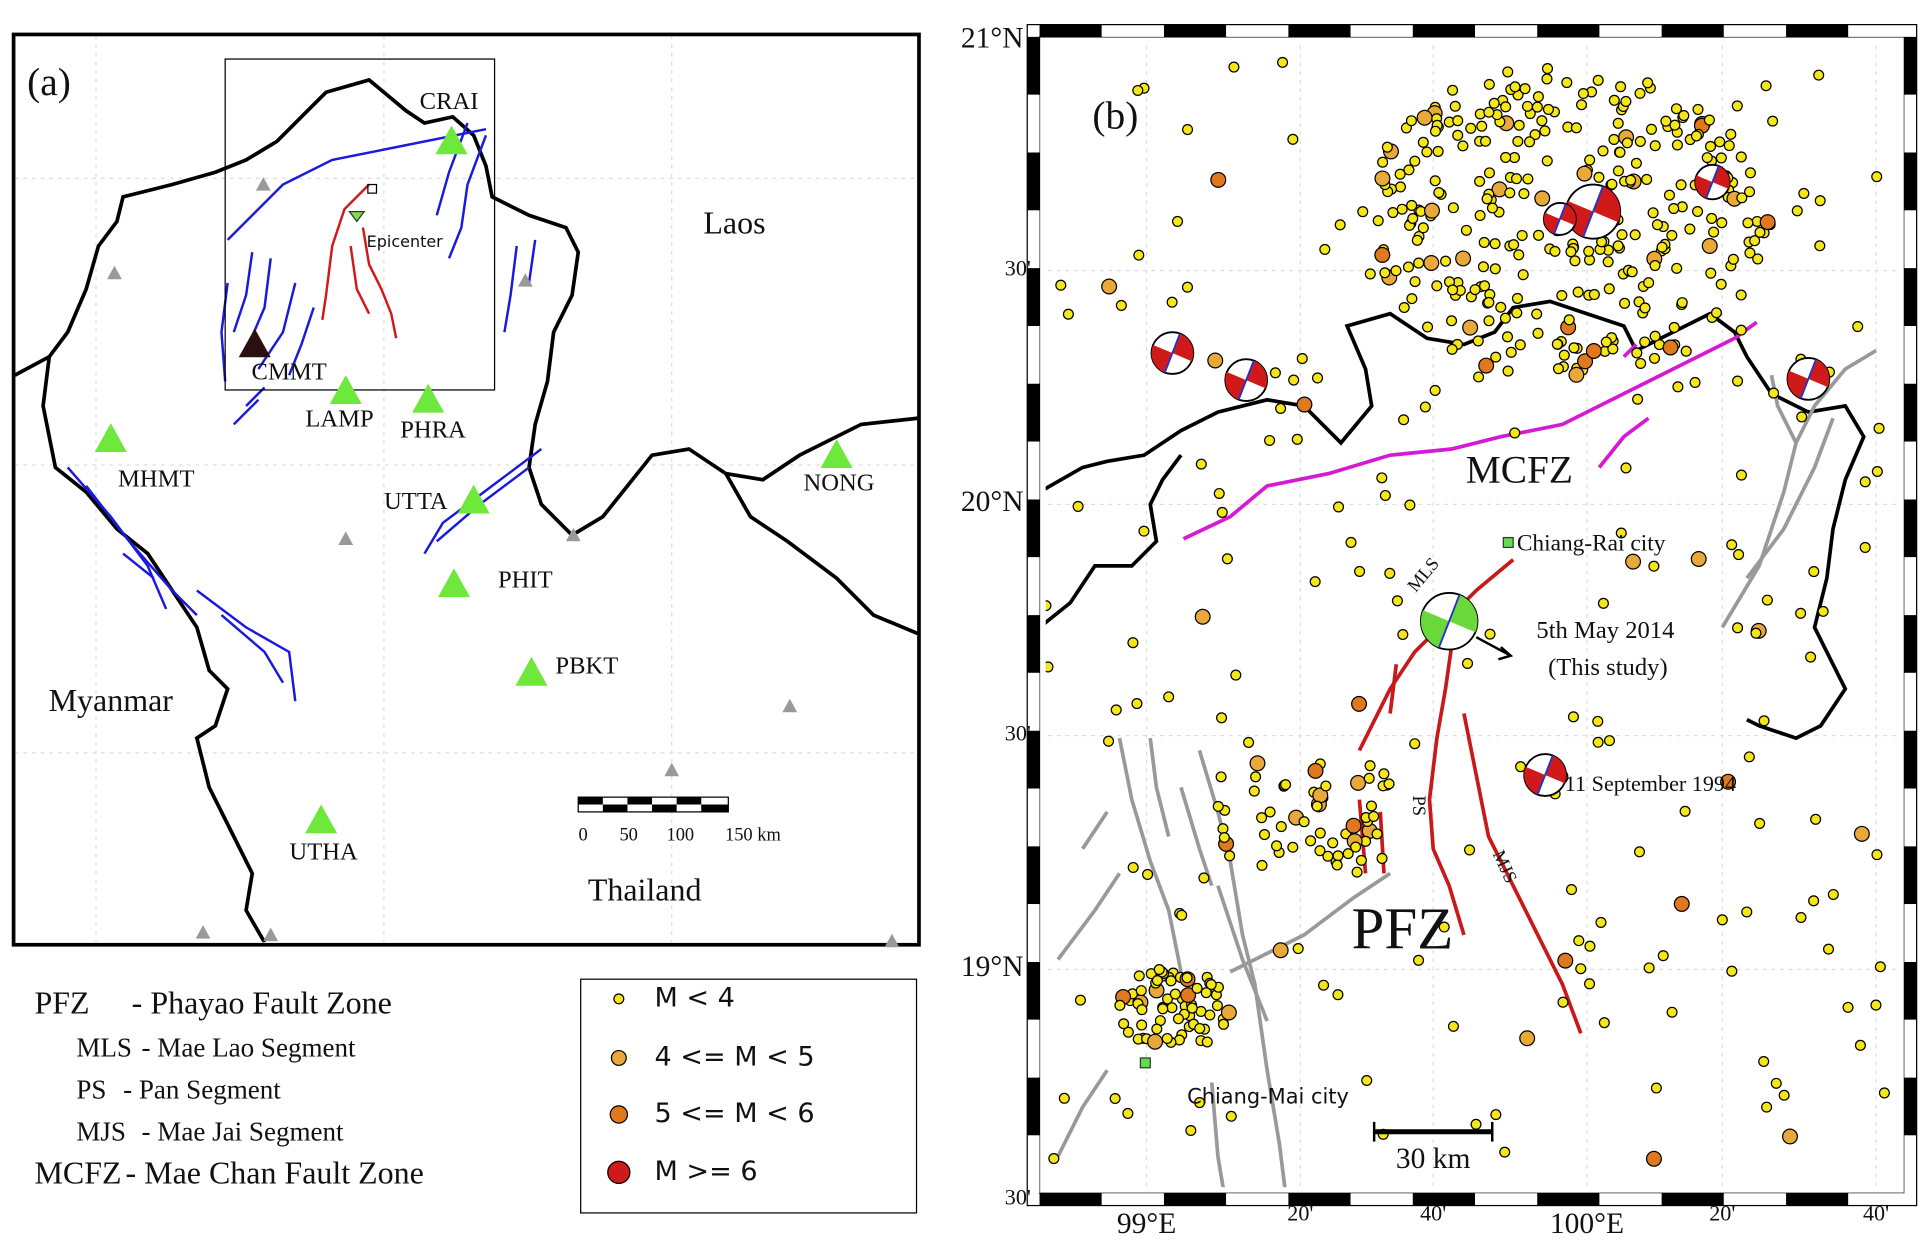  What do you see at coordinates (645, 889) in the screenshot?
I see `country-label: Thailand` at bounding box center [645, 889].